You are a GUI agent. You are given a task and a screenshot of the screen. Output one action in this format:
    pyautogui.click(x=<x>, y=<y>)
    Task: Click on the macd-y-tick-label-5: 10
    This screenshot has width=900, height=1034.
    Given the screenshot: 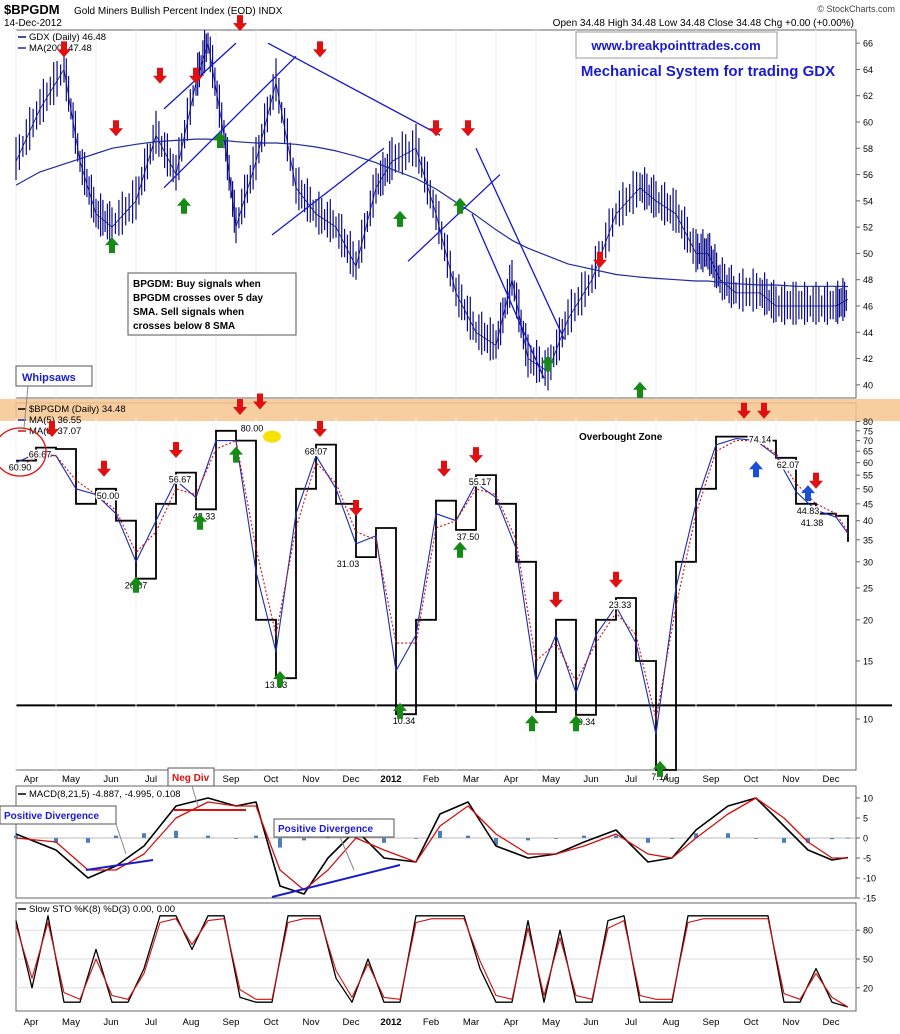 What is the action you would take?
    pyautogui.click(x=868, y=799)
    